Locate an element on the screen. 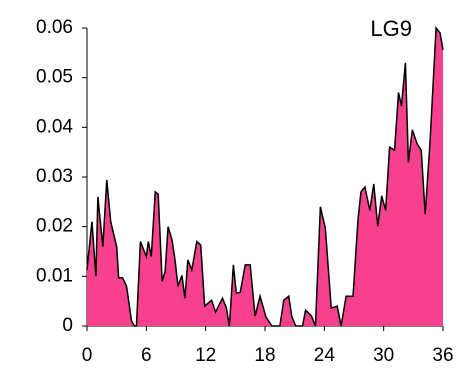 The width and height of the screenshot is (476, 379). y-tick-label: 0.04 is located at coordinates (54, 126).